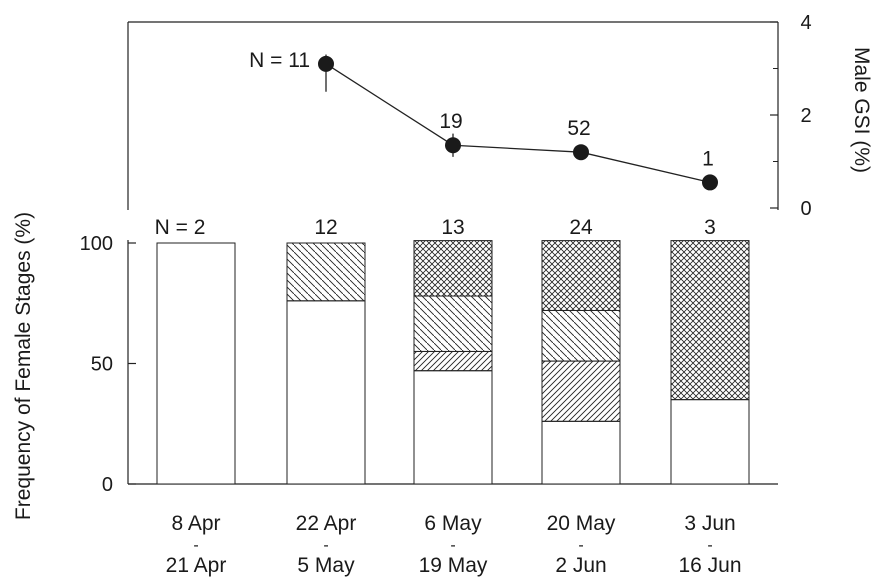 The height and width of the screenshot is (581, 885). What do you see at coordinates (23, 366) in the screenshot?
I see `y-axis-label: Frequency of Female Stages (%)` at bounding box center [23, 366].